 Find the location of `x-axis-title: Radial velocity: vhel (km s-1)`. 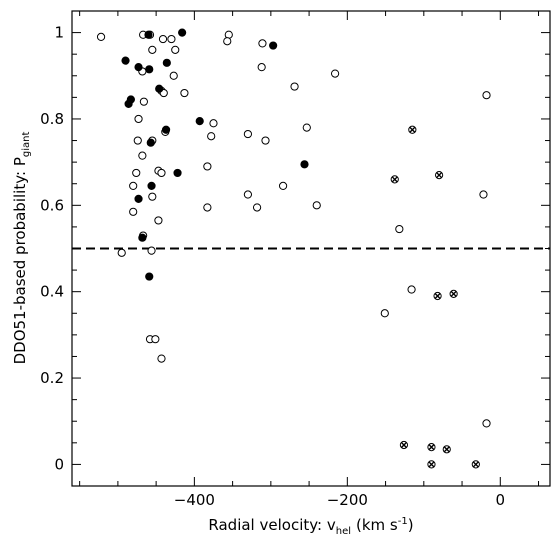

x-axis-title: Radial velocity: vhel (km s-1) is located at coordinates (310, 526).